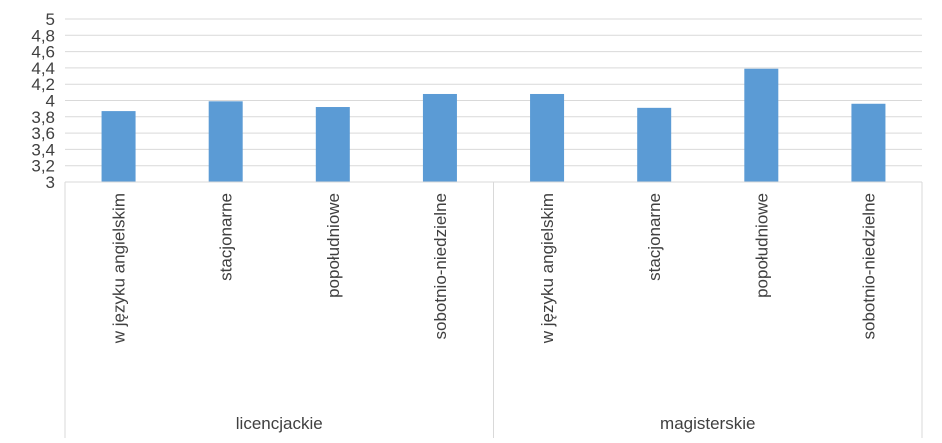  I want to click on y-tick-label: 4,8, so click(43, 35).